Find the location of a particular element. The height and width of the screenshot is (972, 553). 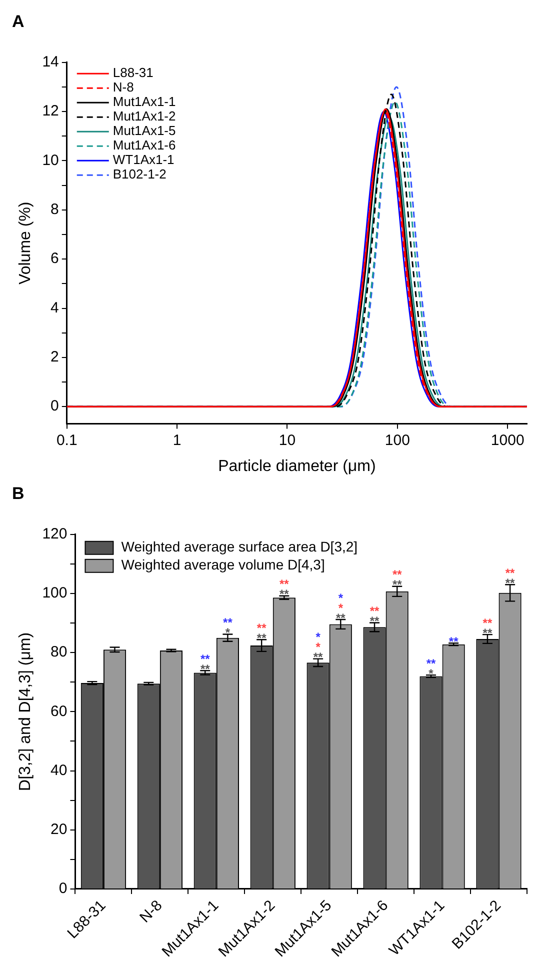

x-tick-label: N-8 is located at coordinates (151, 911).